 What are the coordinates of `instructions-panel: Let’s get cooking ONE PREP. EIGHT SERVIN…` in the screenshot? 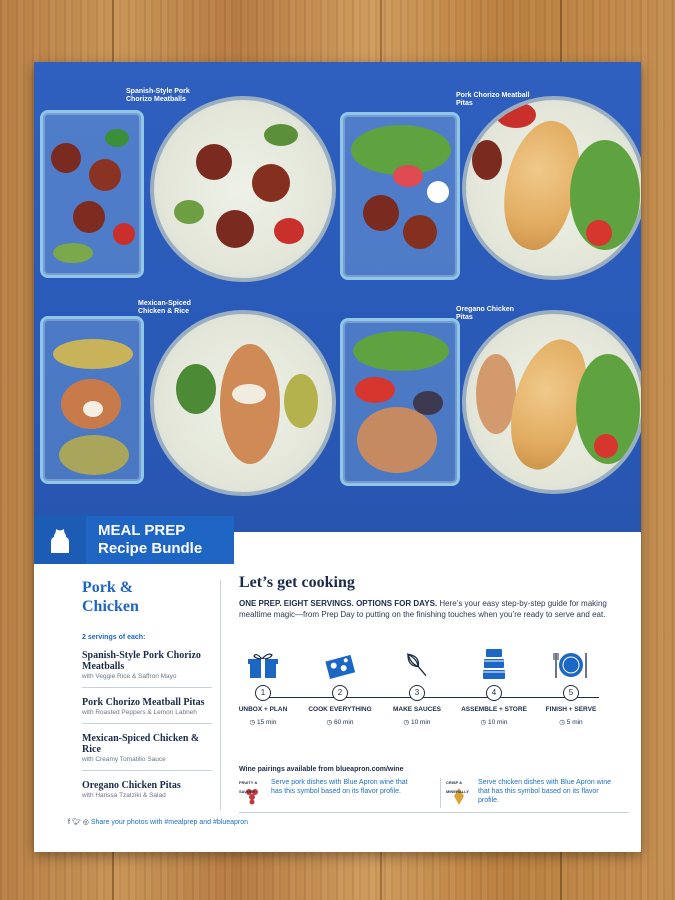 It's located at (434, 597).